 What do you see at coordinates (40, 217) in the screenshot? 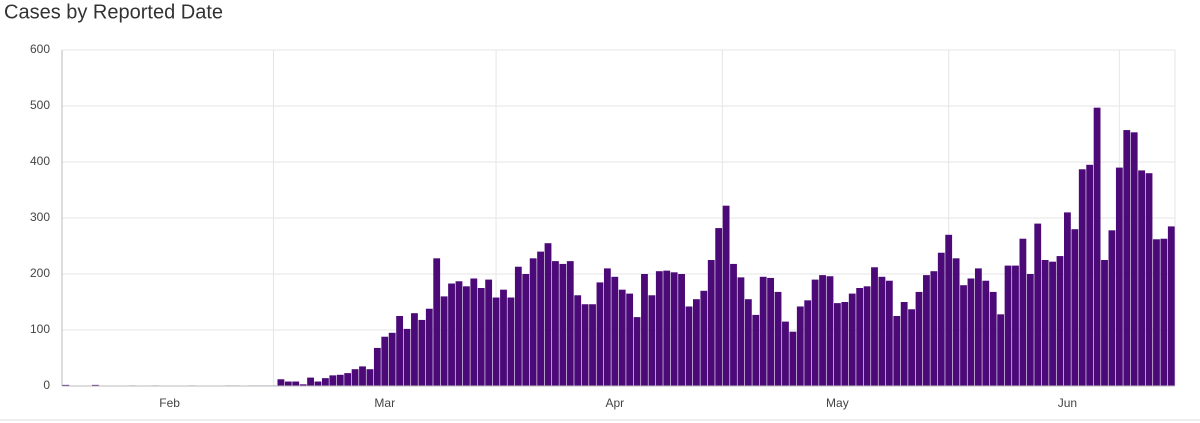
I see `y-tick-label: 300` at bounding box center [40, 217].